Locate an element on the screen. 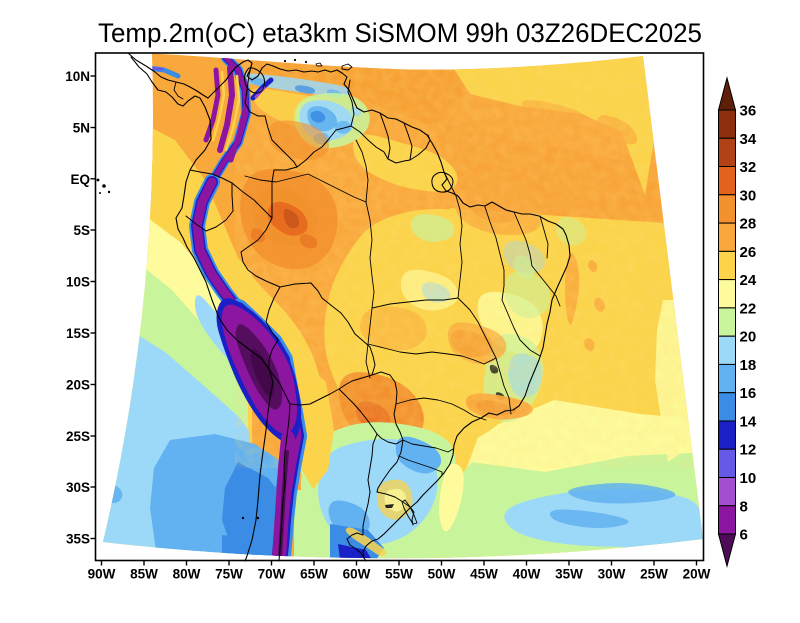  svg-text: 8 is located at coordinates (744, 506).